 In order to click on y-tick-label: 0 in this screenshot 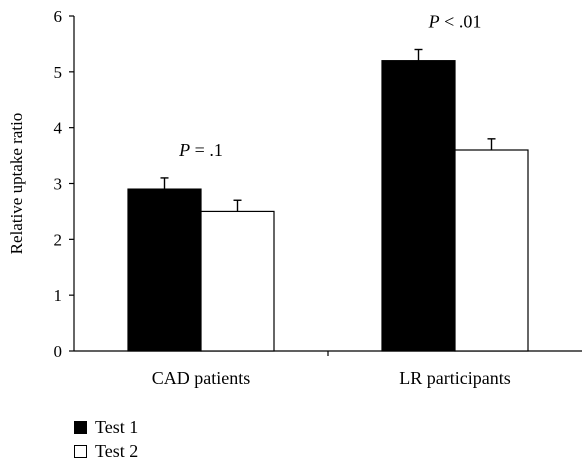, I will do `click(58, 351)`.